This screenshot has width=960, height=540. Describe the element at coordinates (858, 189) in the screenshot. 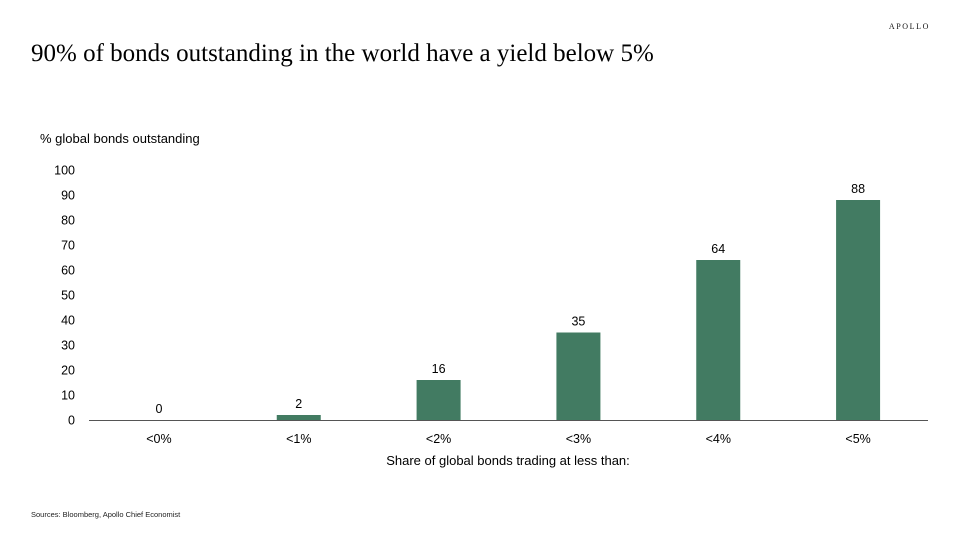

I see `data-label: 88` at that location.